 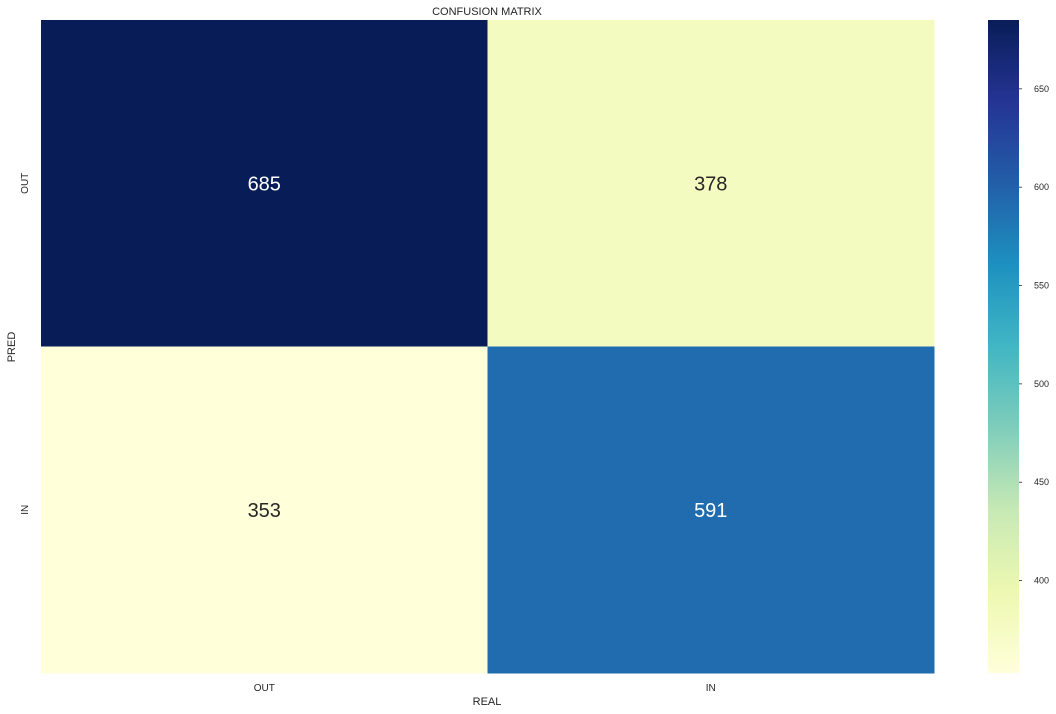 I want to click on colorbar-tick-label: 400, so click(x=1041, y=581).